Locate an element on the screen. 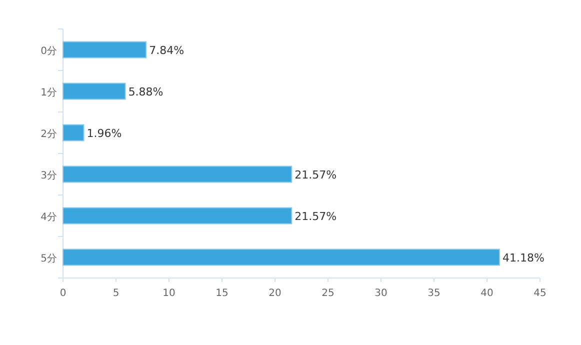 Image resolution: width=581 pixels, height=345 pixels. x-tick-label: 45 is located at coordinates (540, 293).